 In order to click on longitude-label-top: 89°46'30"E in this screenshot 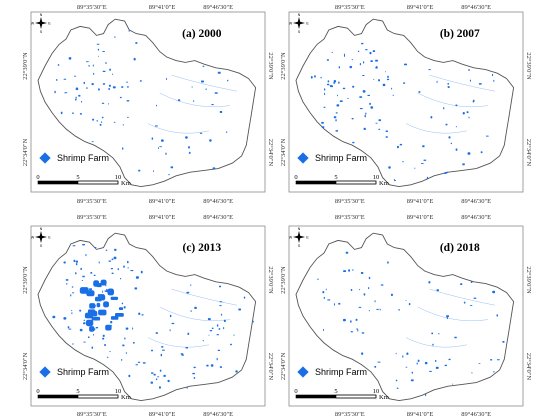, I will do `click(476, 217)`.